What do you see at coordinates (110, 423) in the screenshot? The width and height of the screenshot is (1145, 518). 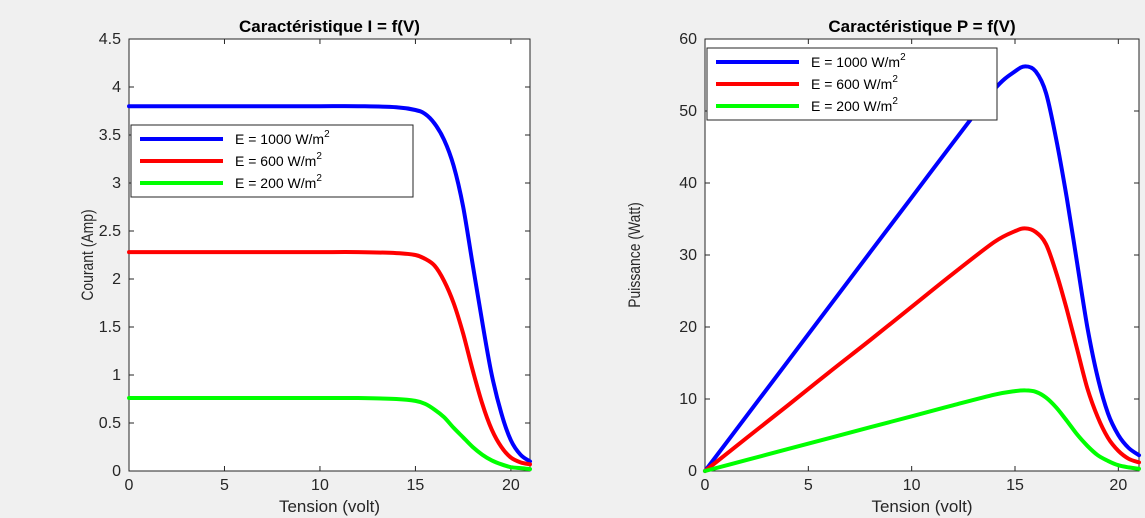 I see `y-tick-label: 0.5` at bounding box center [110, 423].